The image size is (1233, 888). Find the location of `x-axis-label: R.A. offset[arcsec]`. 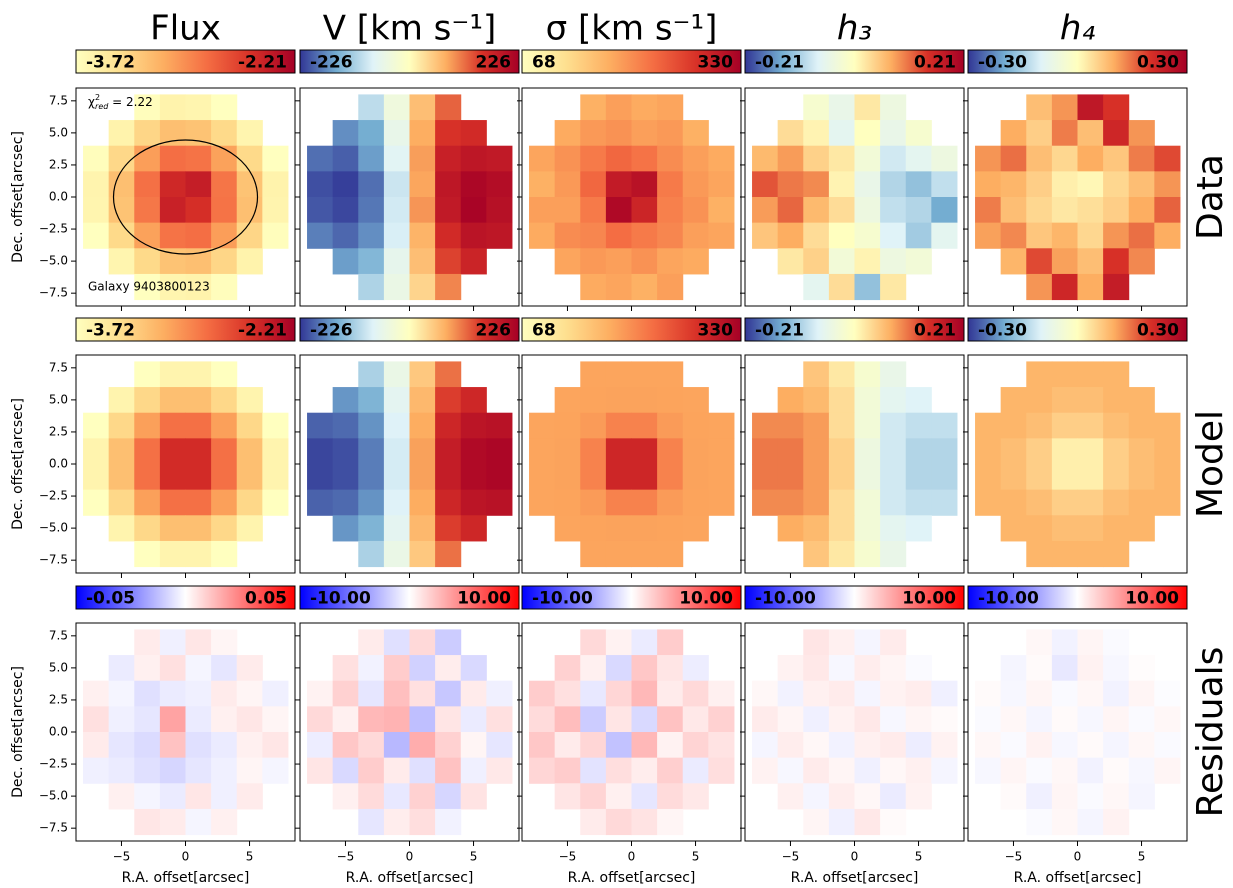

x-axis-label: R.A. offset[arcsec] is located at coordinates (186, 878).